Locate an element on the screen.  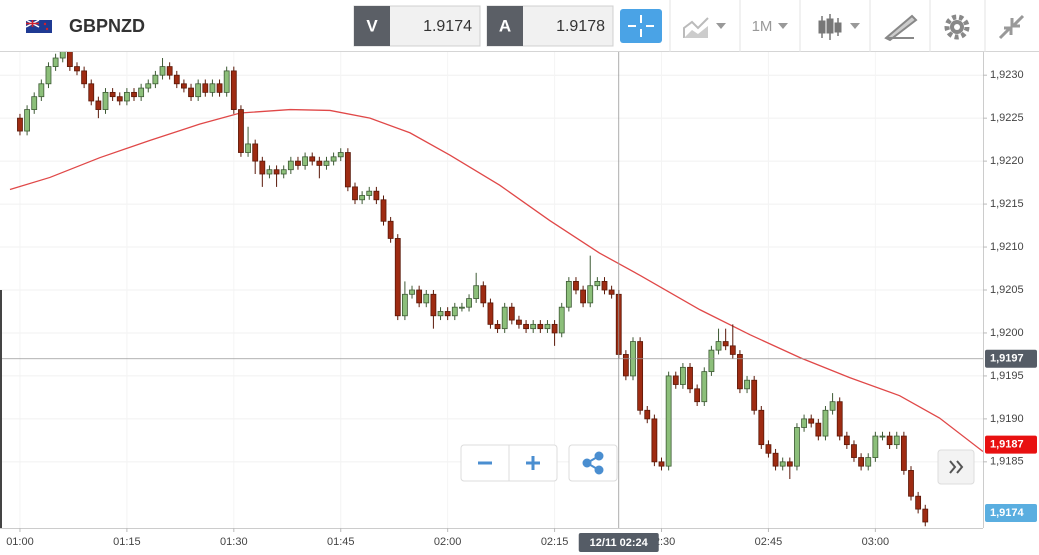
crosshair-icon is located at coordinates (641, 26).